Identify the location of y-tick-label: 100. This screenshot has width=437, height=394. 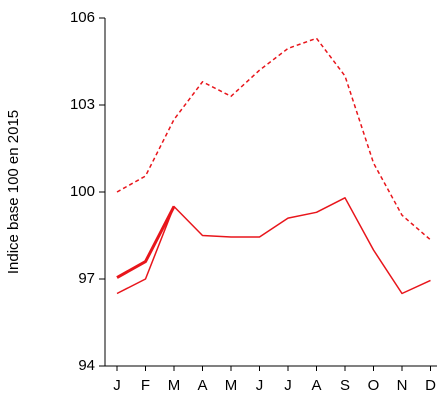
(82, 191).